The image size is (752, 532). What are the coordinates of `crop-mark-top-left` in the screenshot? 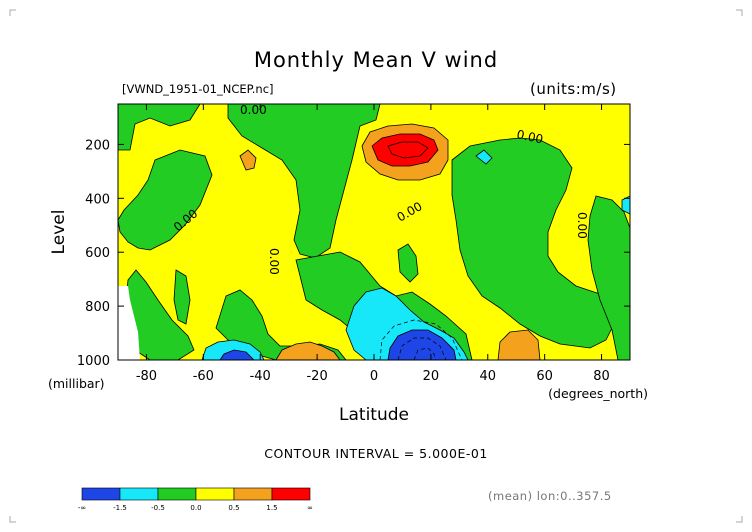 It's located at (12, 12).